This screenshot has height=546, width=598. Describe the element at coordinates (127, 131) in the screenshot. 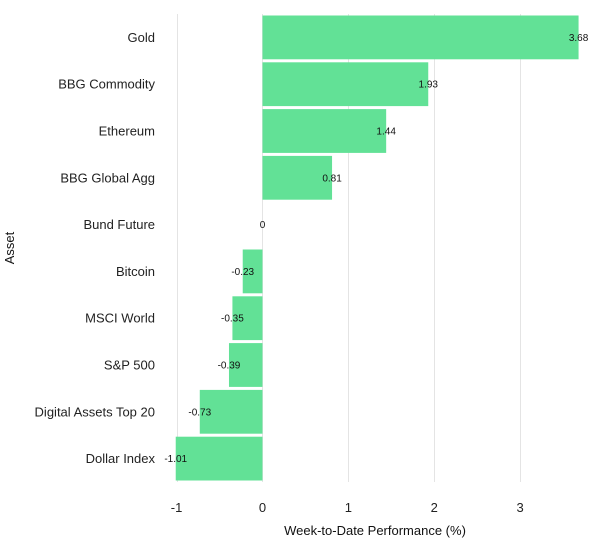

I see `category-label-ethereum: Ethereum` at that location.